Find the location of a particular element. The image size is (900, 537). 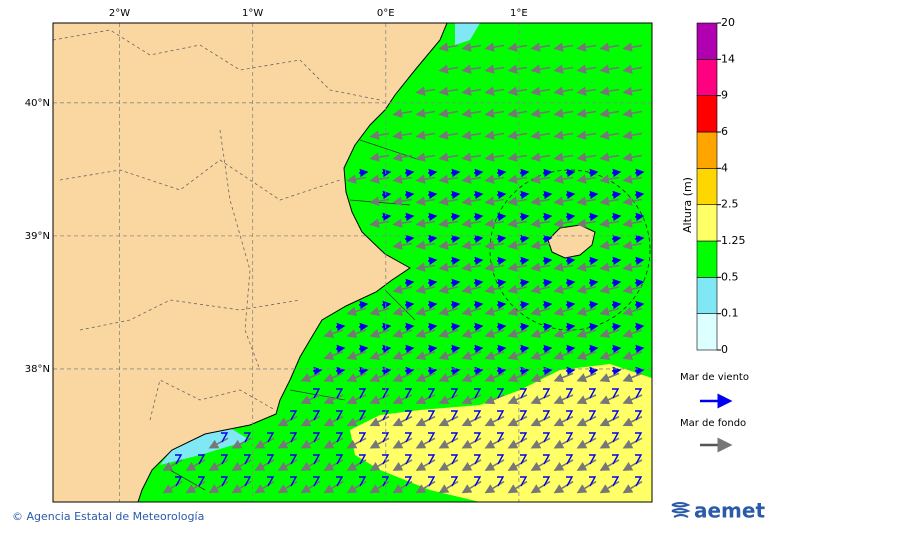

colorbar-label: 6 is located at coordinates (724, 131).